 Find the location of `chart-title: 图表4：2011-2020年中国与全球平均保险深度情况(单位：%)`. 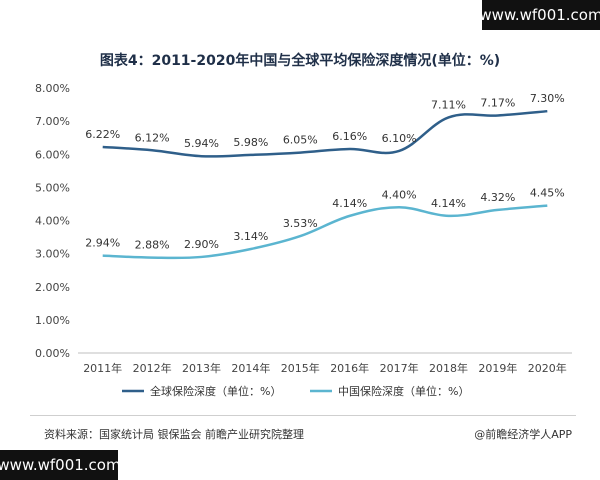

chart-title: 图表4：2011-2020年中国与全球平均保险深度情况(单位：%) is located at coordinates (300, 61).